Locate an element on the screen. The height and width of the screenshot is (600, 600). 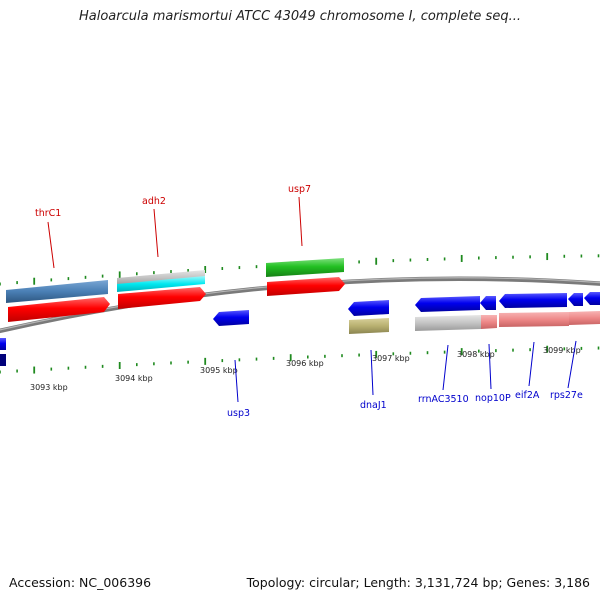
feature-adh2-cds is located at coordinates (161, 284).